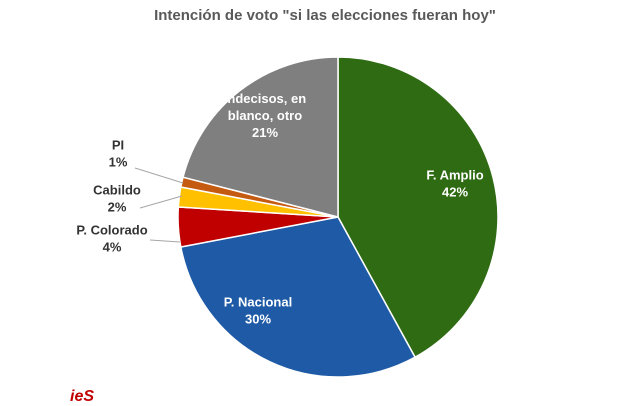 The height and width of the screenshot is (406, 640). What do you see at coordinates (265, 98) in the screenshot?
I see `slice-name-label: Indecisos, en` at bounding box center [265, 98].